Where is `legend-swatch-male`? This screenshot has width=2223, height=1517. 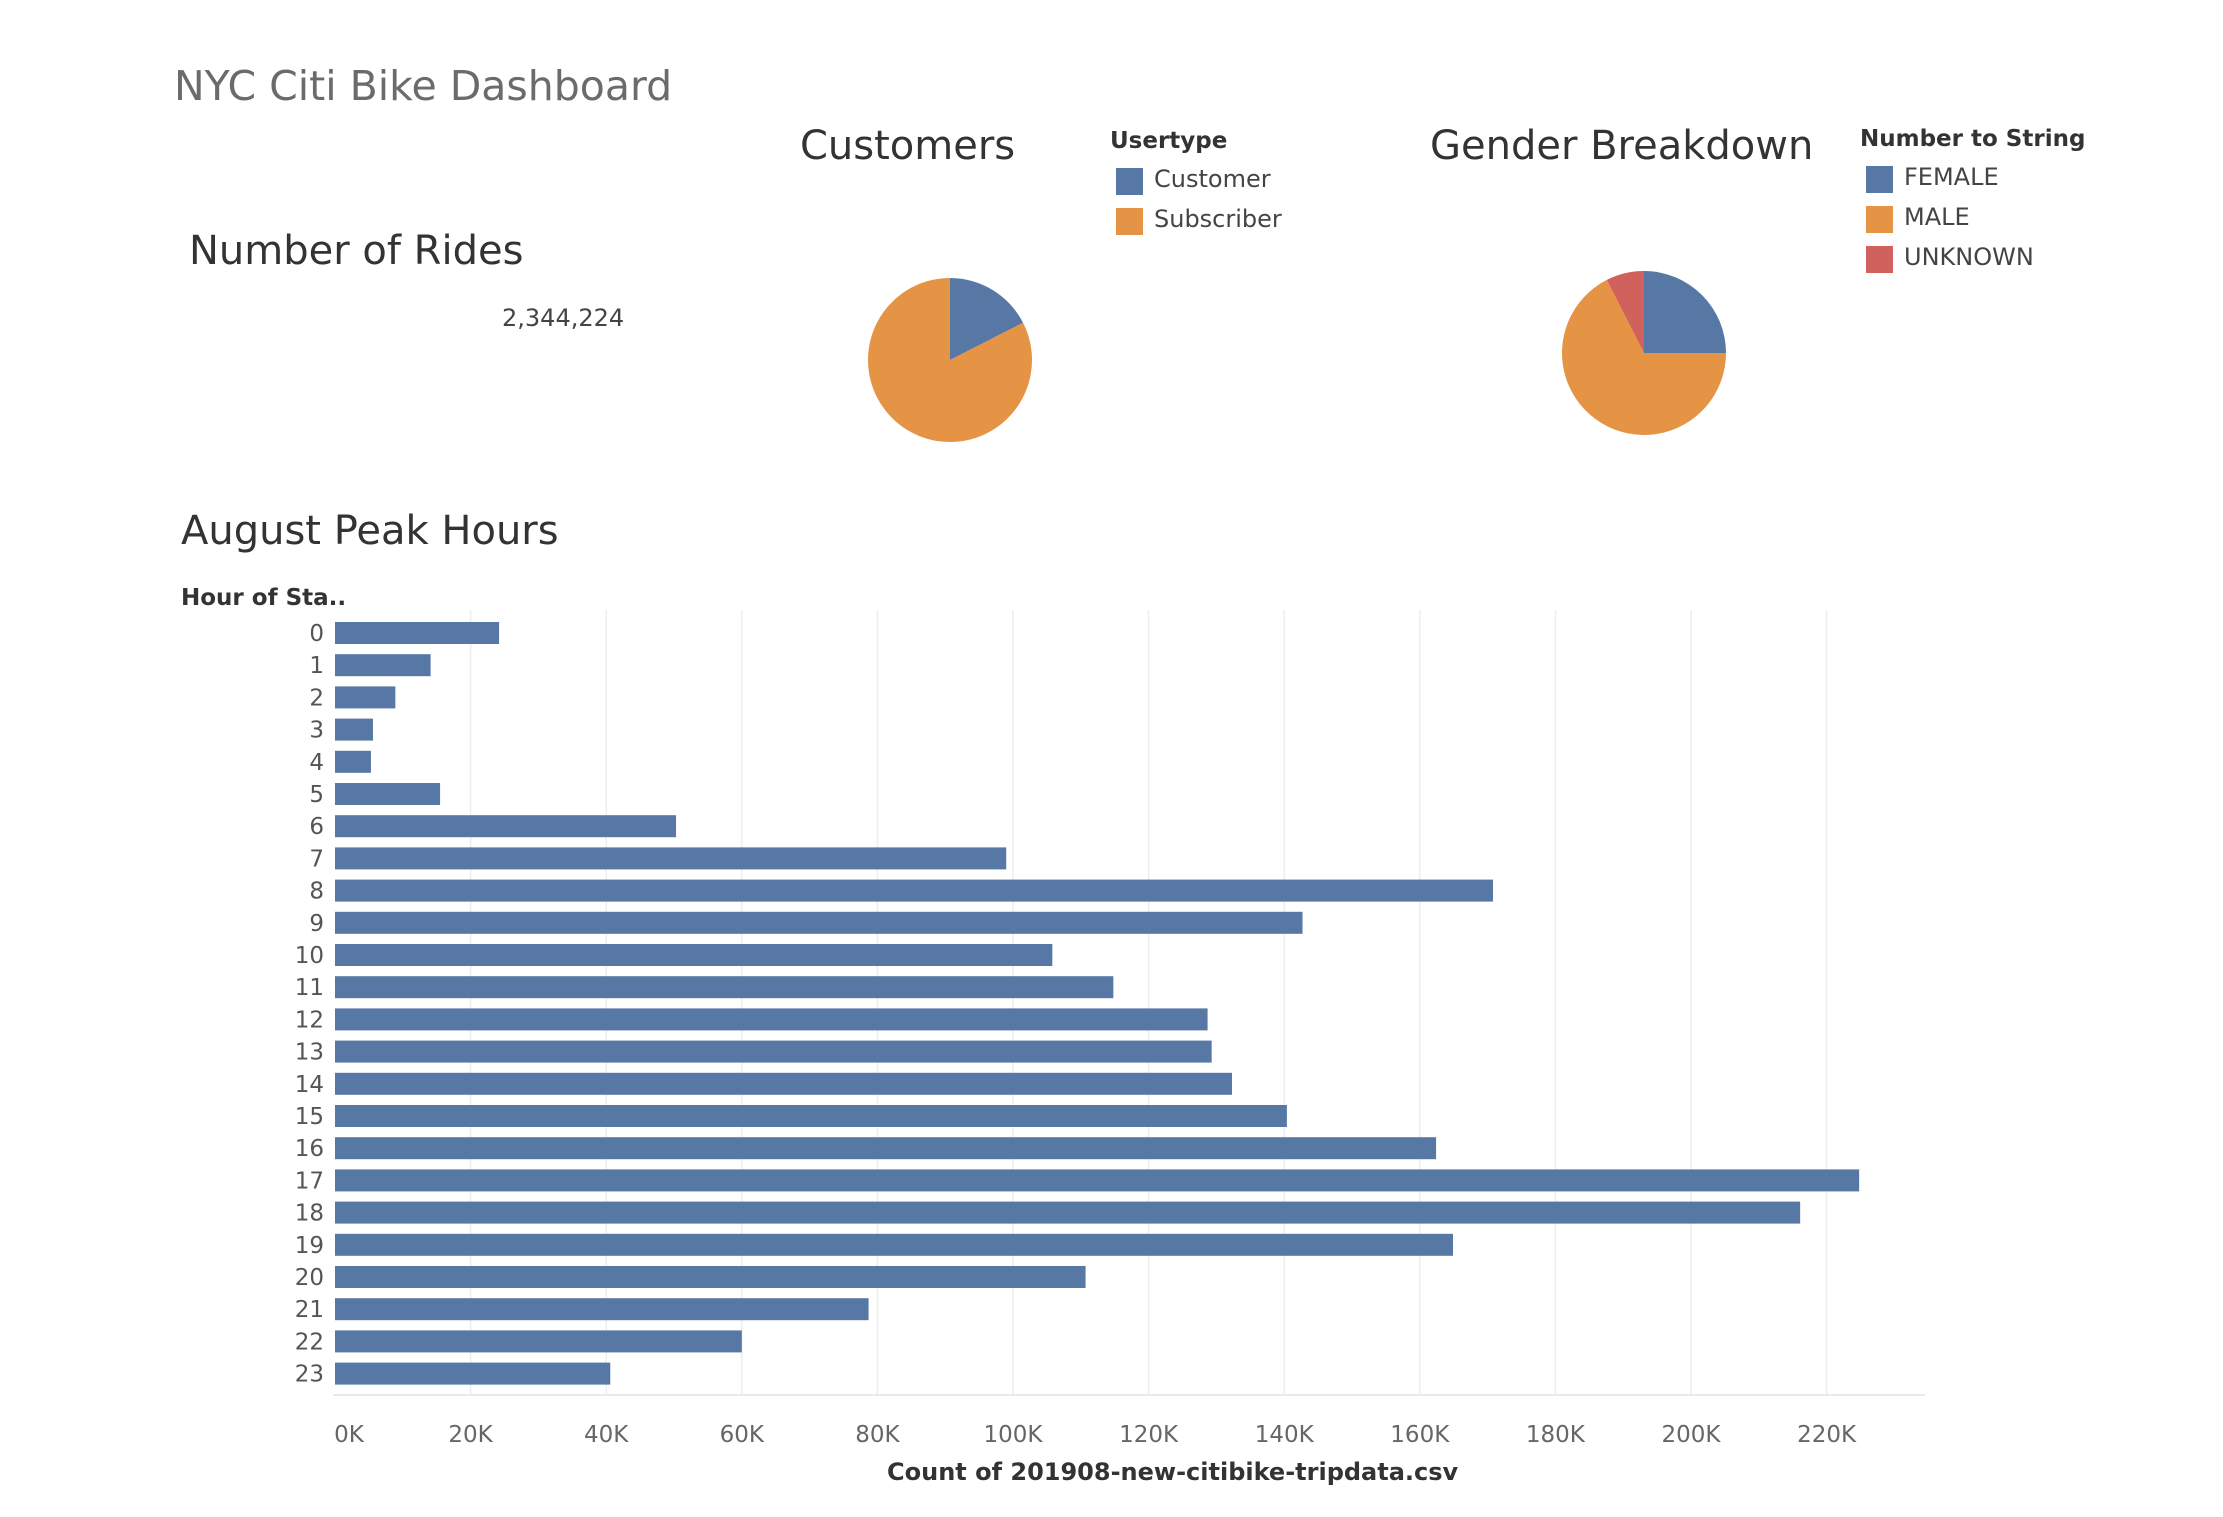 legend-swatch-male is located at coordinates (1879, 219).